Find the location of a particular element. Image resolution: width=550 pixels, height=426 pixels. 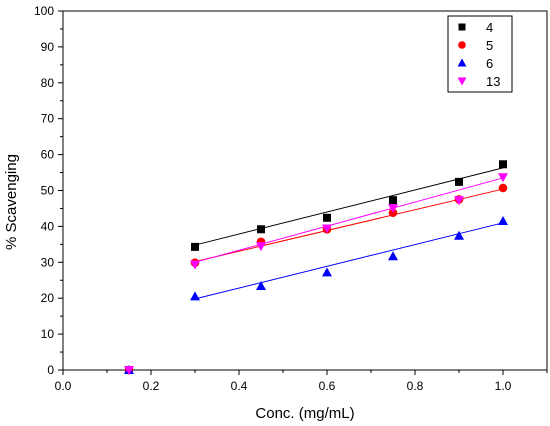

y-tick-label: 80 is located at coordinates (48, 83).